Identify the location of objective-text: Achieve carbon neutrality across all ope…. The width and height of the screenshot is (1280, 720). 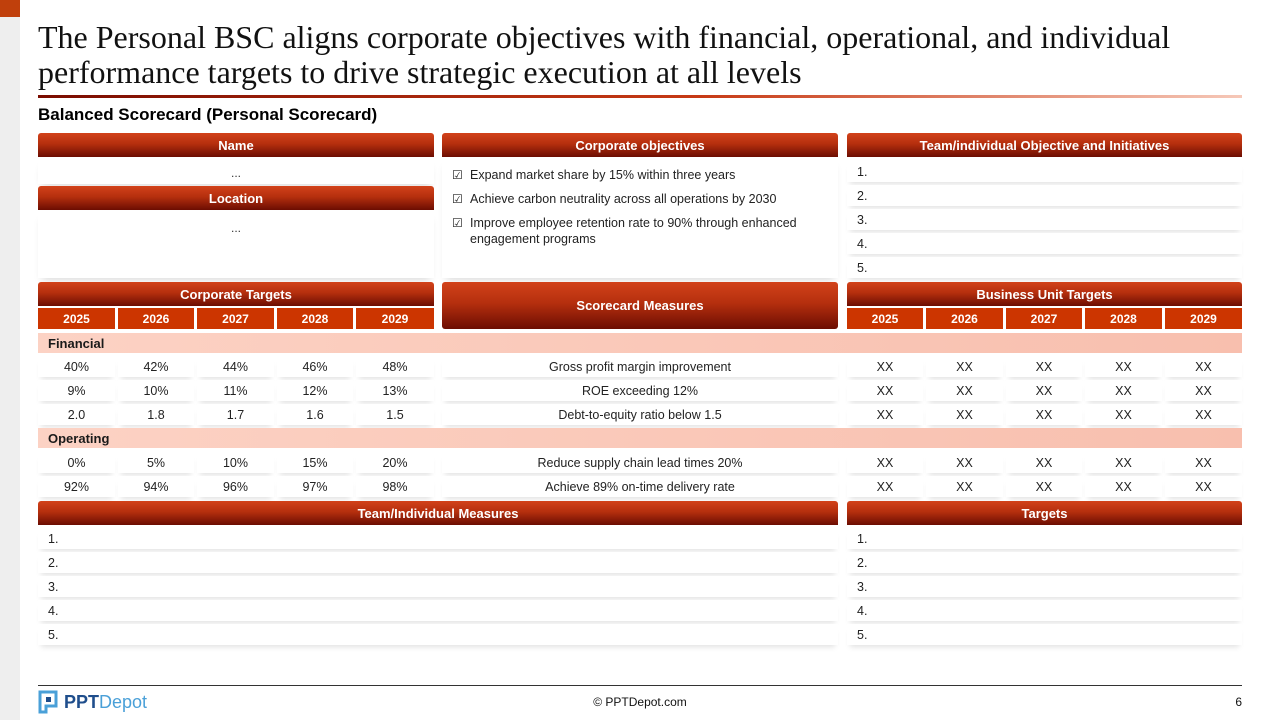
(623, 199).